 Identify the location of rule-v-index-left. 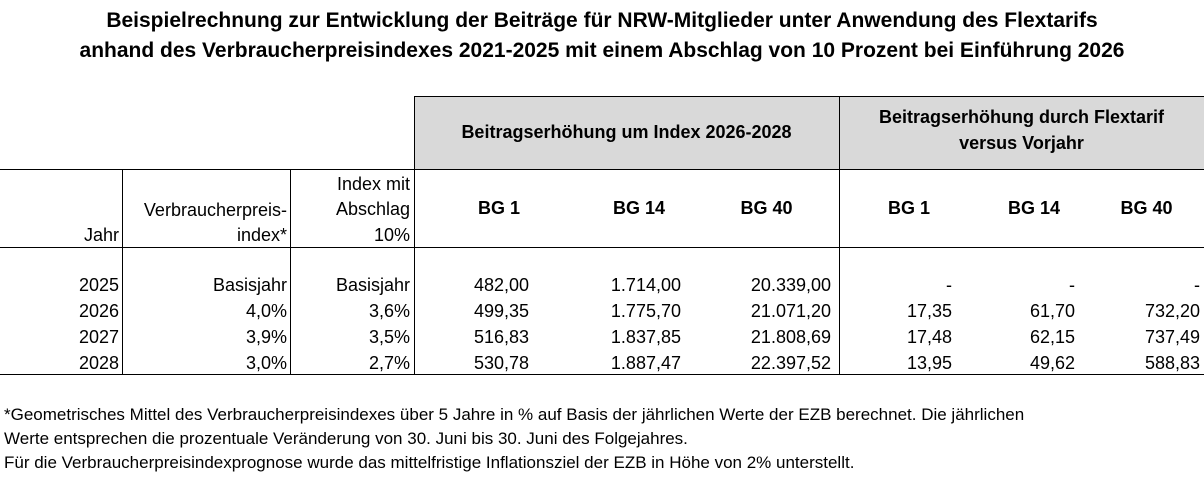
(414, 235).